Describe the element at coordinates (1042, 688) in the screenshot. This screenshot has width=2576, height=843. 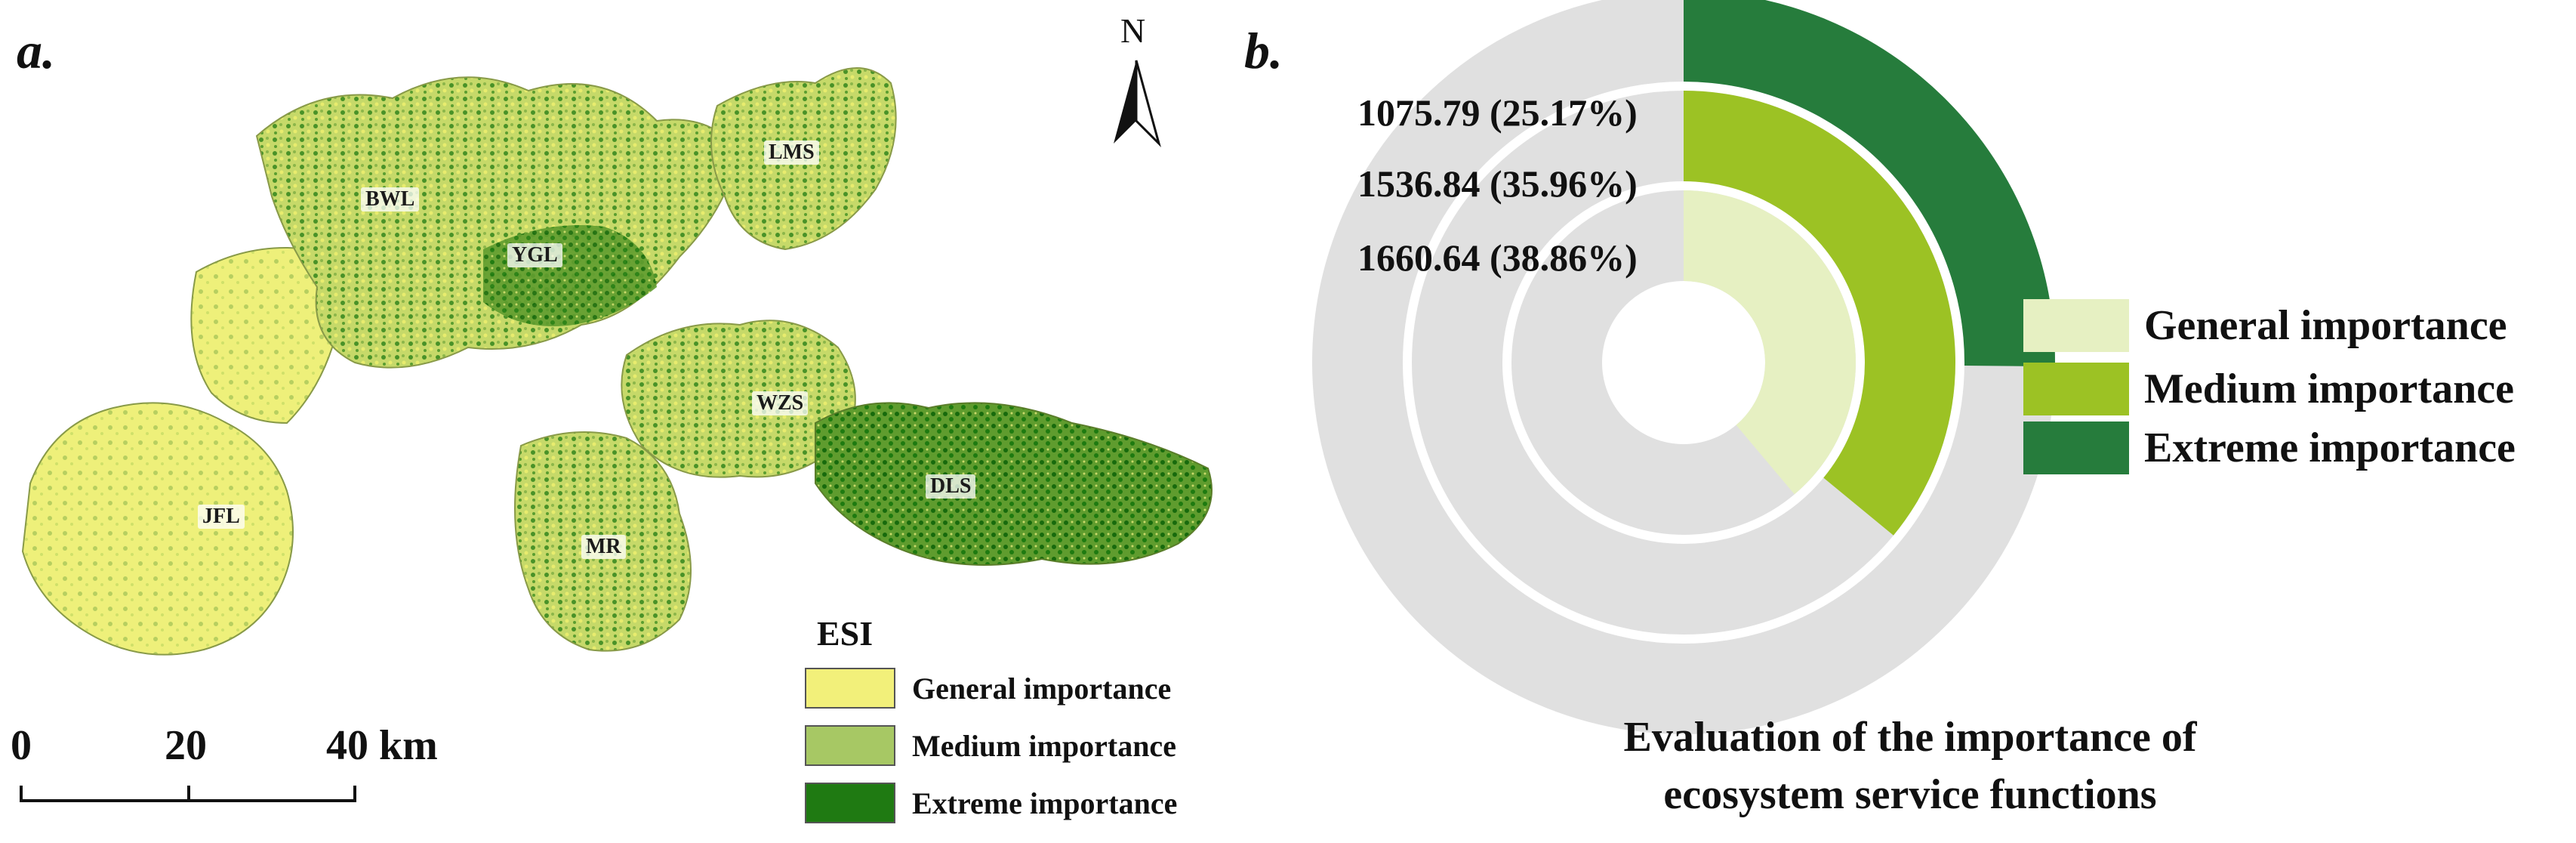
I see `map-legend-label: General importance` at that location.